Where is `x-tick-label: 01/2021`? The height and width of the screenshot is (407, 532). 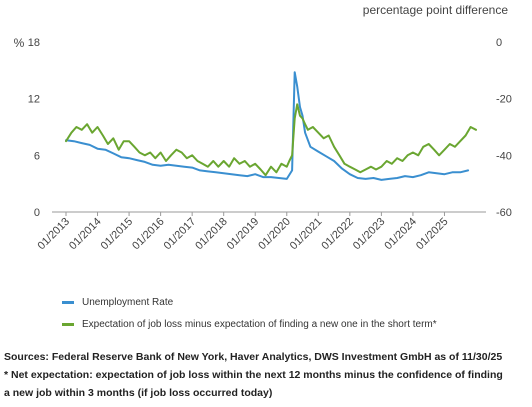
x-tick-label: 01/2021 is located at coordinates (306, 234).